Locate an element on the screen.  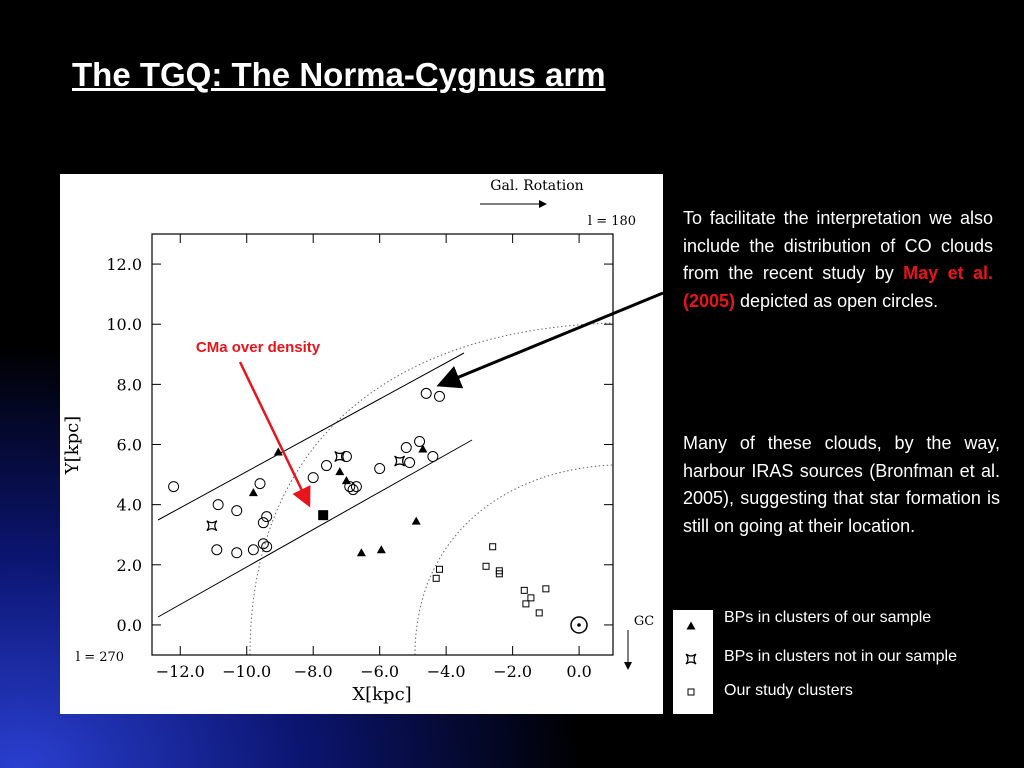
y-tick-label: 6.0 is located at coordinates (129, 445).